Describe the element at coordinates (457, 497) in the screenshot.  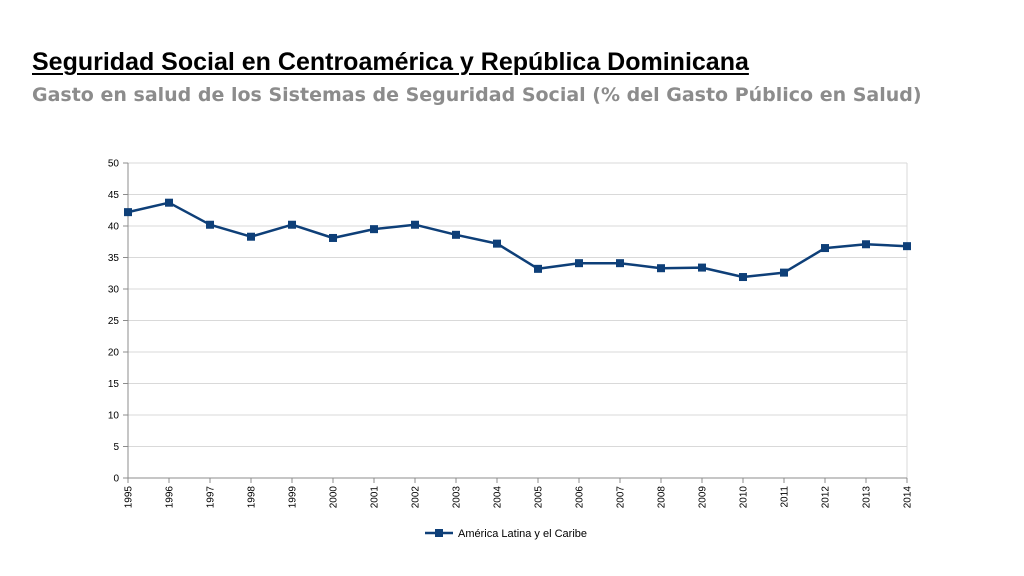
I see `x-tick-label: 2003` at that location.